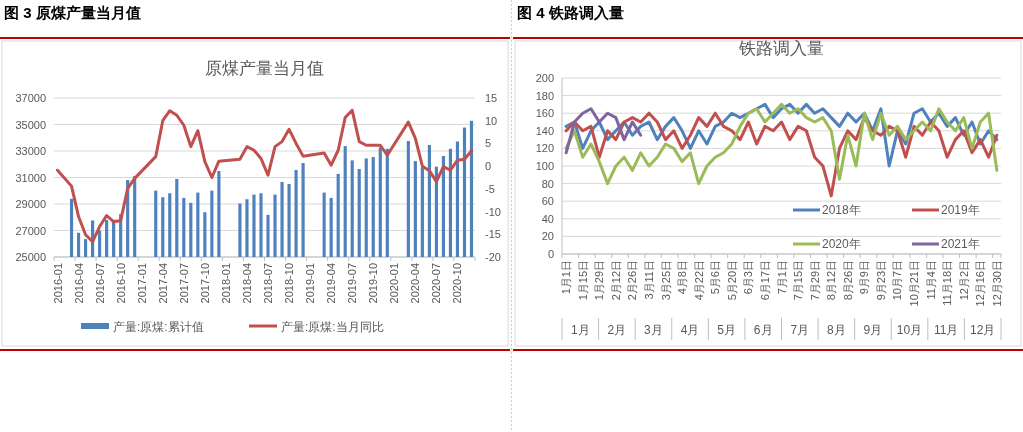  I want to click on x-tick-label: 2018-01, so click(225, 283).